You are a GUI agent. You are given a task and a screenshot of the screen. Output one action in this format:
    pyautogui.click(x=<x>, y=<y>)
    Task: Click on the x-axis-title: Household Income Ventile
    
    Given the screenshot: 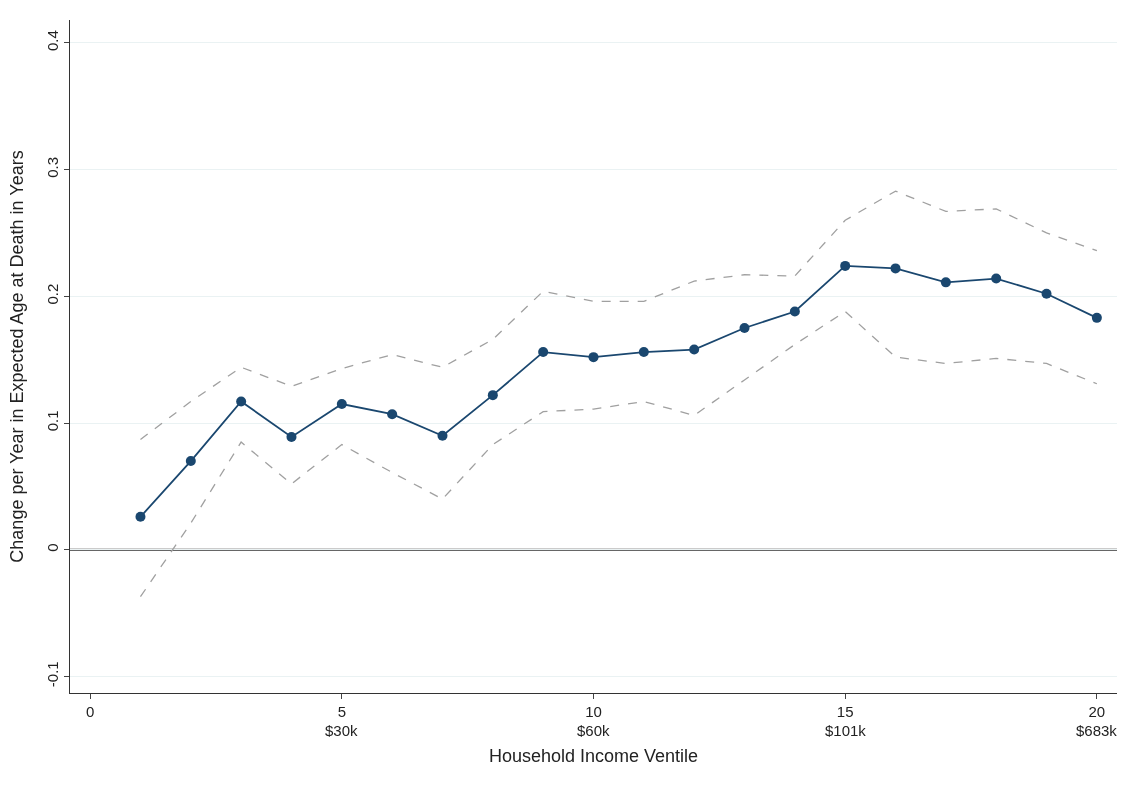 What is the action you would take?
    pyautogui.click(x=593, y=756)
    